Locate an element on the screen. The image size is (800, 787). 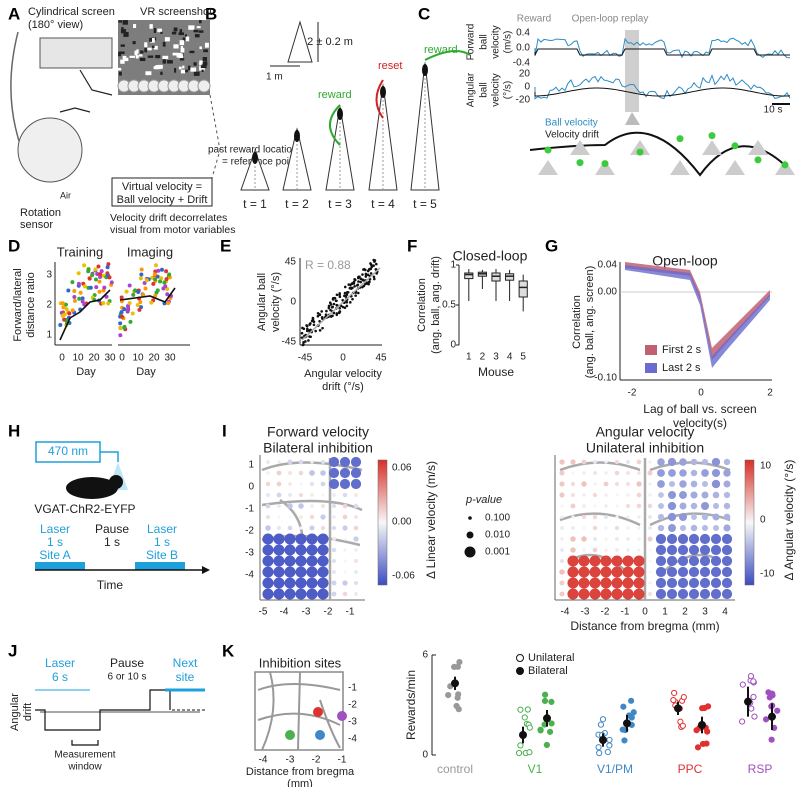
label: velocity is located at coordinates (496, 41).